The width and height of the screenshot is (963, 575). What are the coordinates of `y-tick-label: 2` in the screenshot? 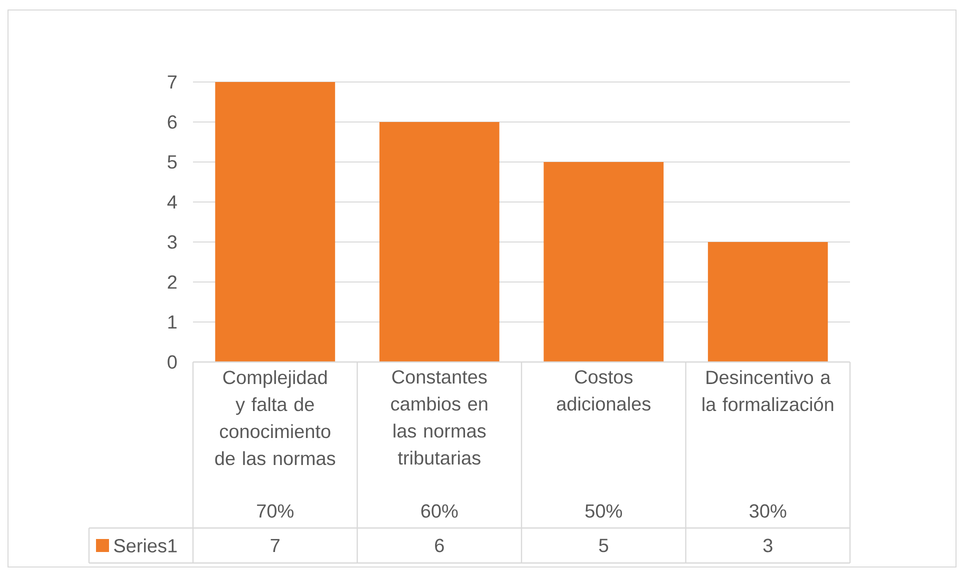 It's located at (172, 282).